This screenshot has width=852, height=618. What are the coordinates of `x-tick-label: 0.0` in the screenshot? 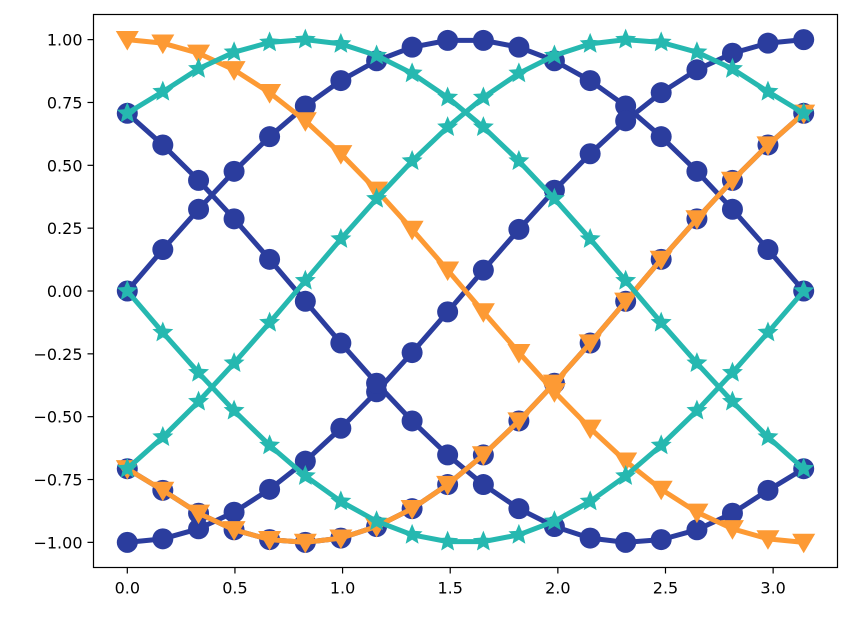 It's located at (127, 588).